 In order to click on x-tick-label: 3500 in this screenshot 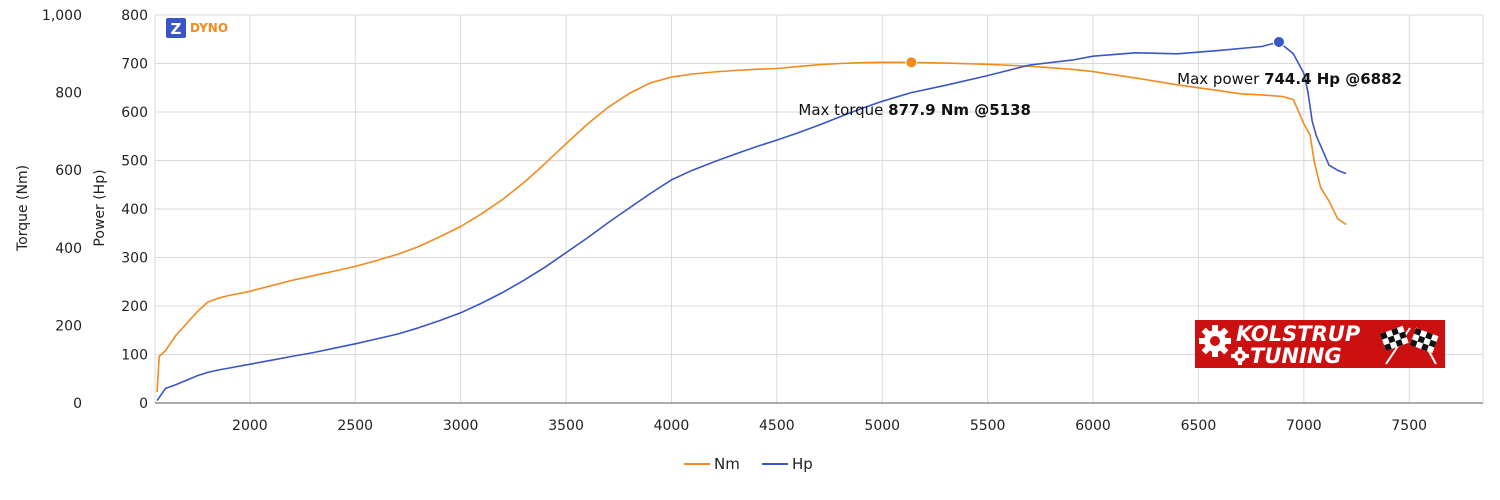, I will do `click(566, 426)`.